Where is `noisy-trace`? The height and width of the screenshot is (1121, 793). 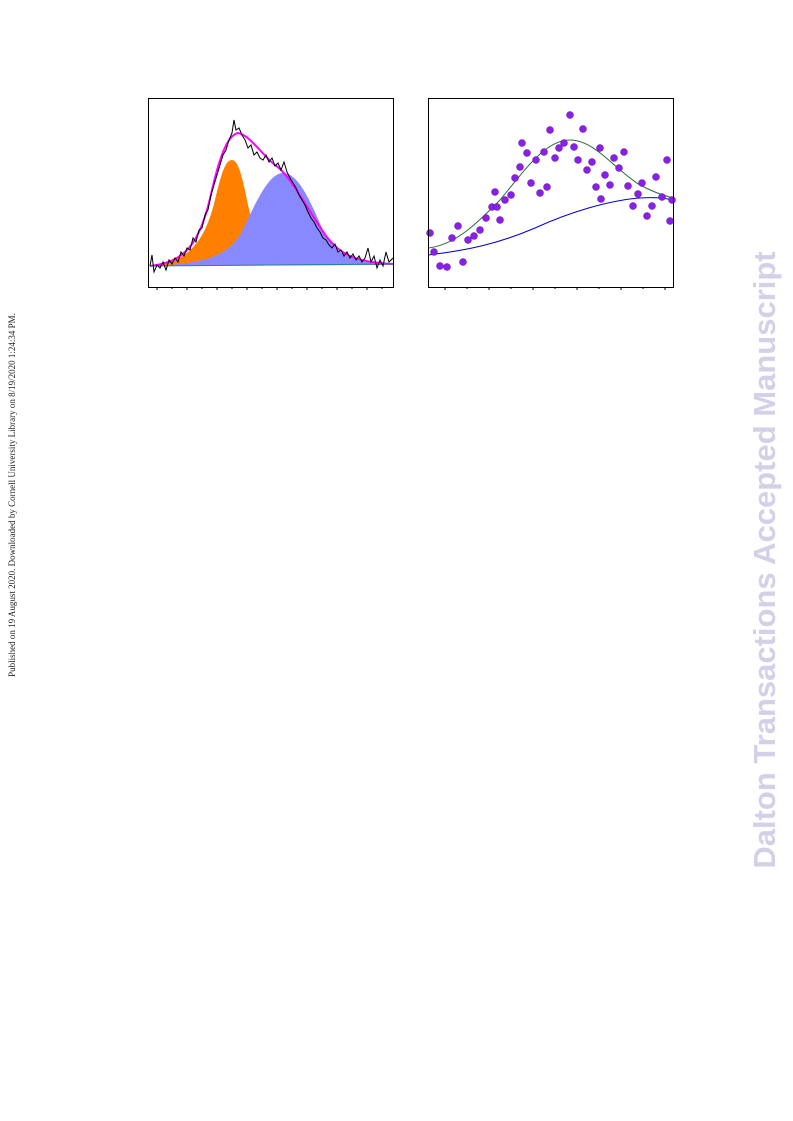
noisy-trace is located at coordinates (271, 196).